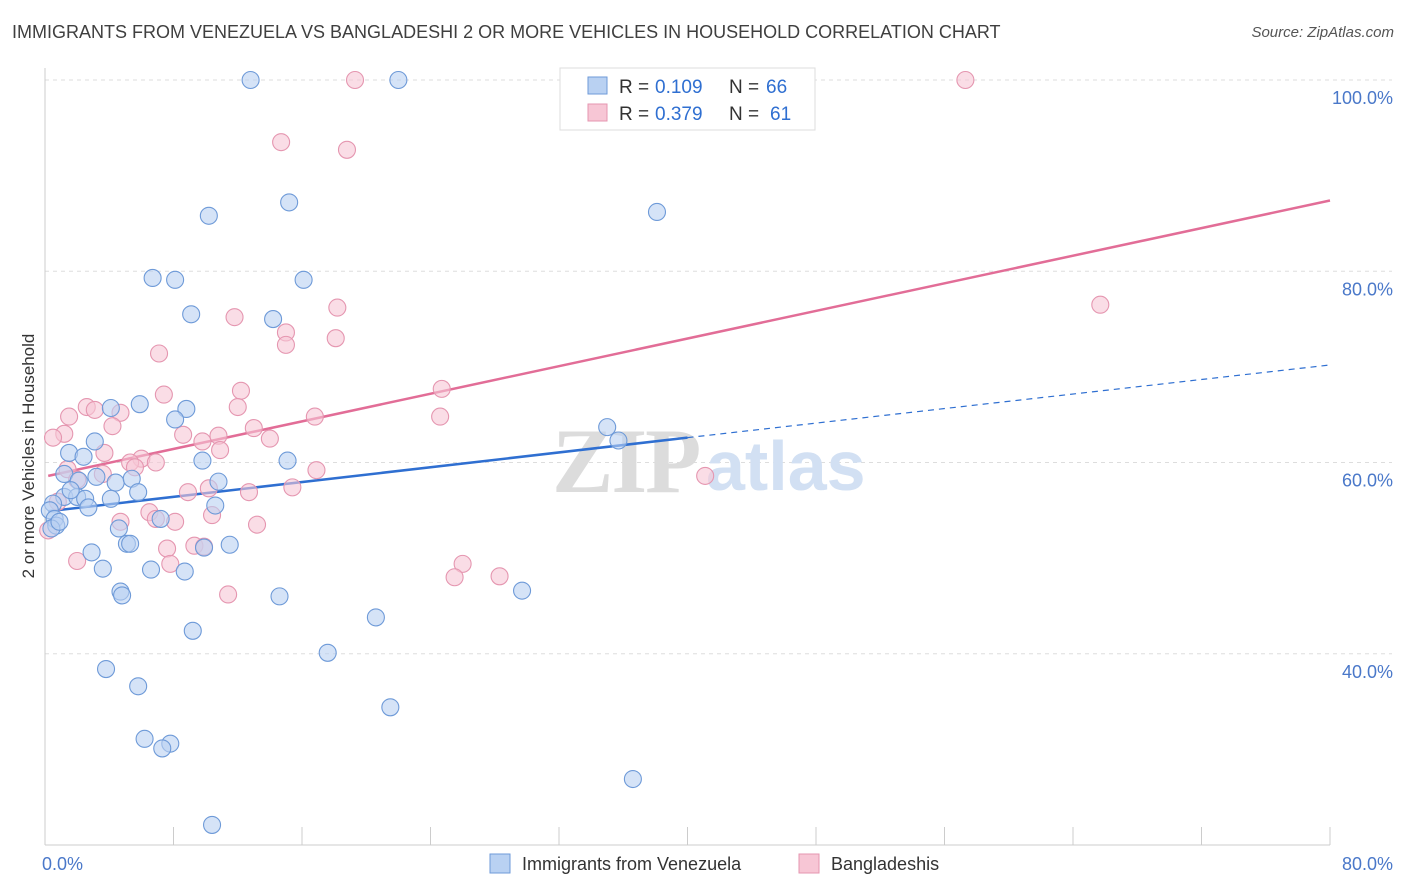  What do you see at coordinates (709, 461) in the screenshot?
I see `watermark: ZIP atlas` at bounding box center [709, 461].